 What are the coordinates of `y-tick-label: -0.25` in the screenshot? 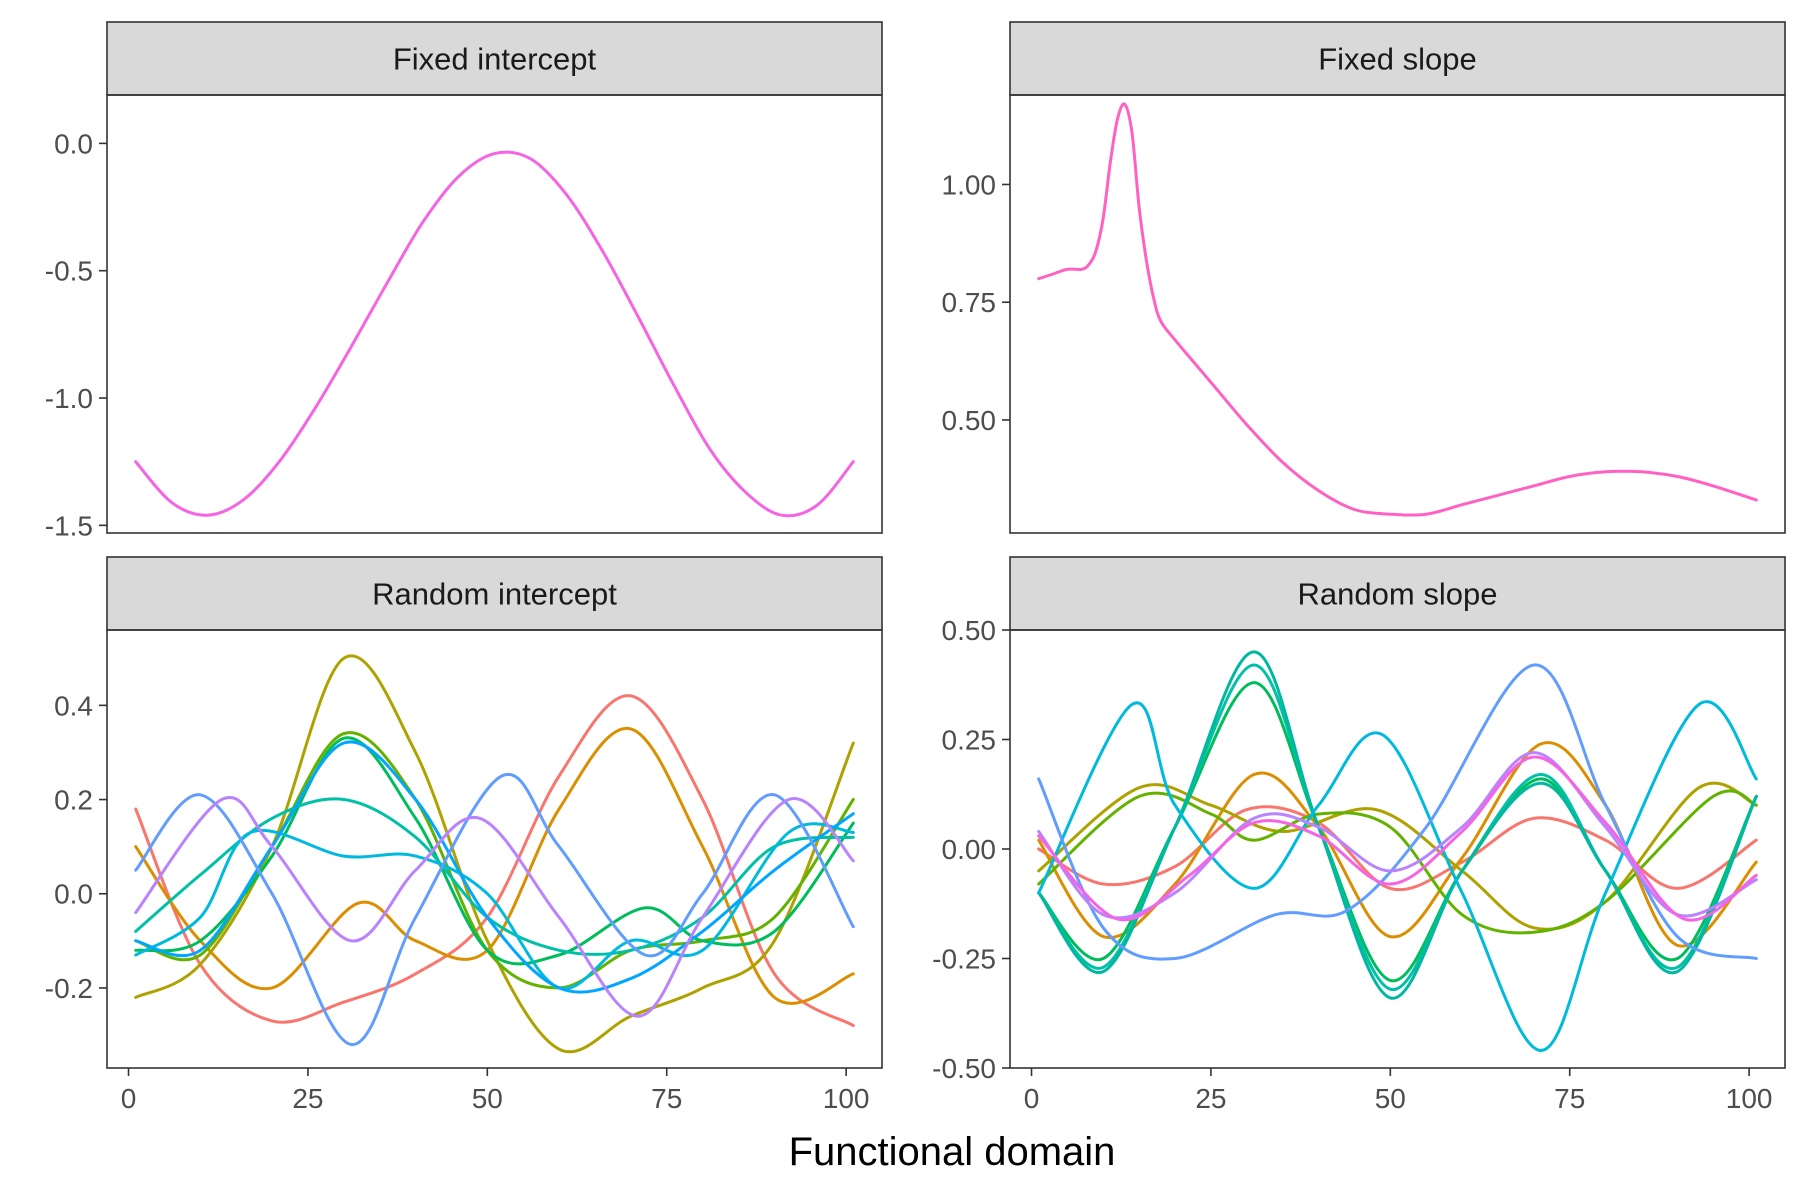 It's located at (964, 959).